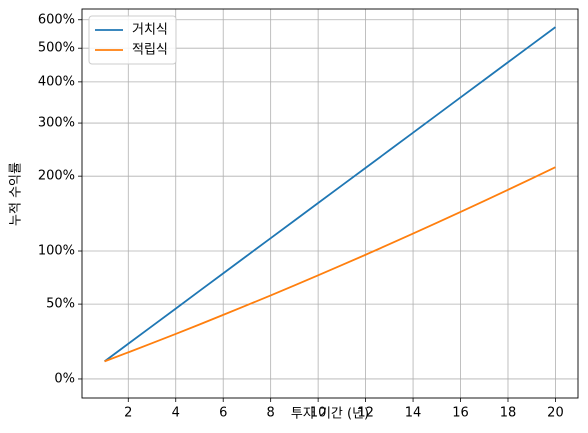 Image resolution: width=588 pixels, height=433 pixels. What do you see at coordinates (365, 413) in the screenshot?
I see `x-tick-label: 12` at bounding box center [365, 413].